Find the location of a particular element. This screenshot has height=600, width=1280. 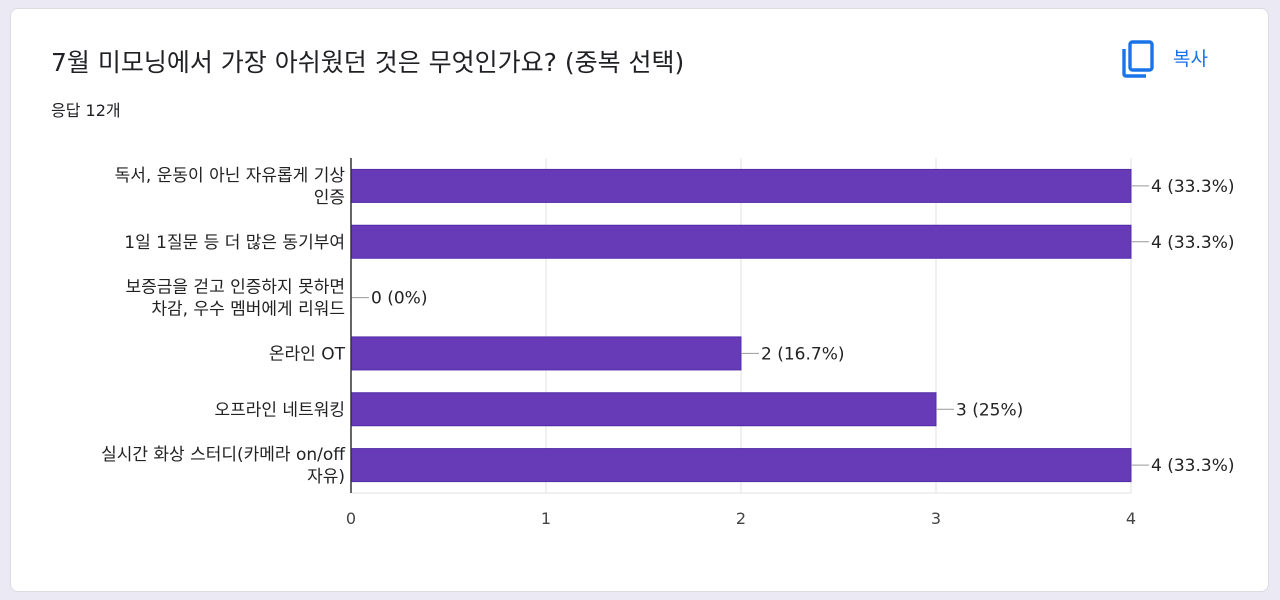

data-label: 0 (0%) is located at coordinates (399, 299).